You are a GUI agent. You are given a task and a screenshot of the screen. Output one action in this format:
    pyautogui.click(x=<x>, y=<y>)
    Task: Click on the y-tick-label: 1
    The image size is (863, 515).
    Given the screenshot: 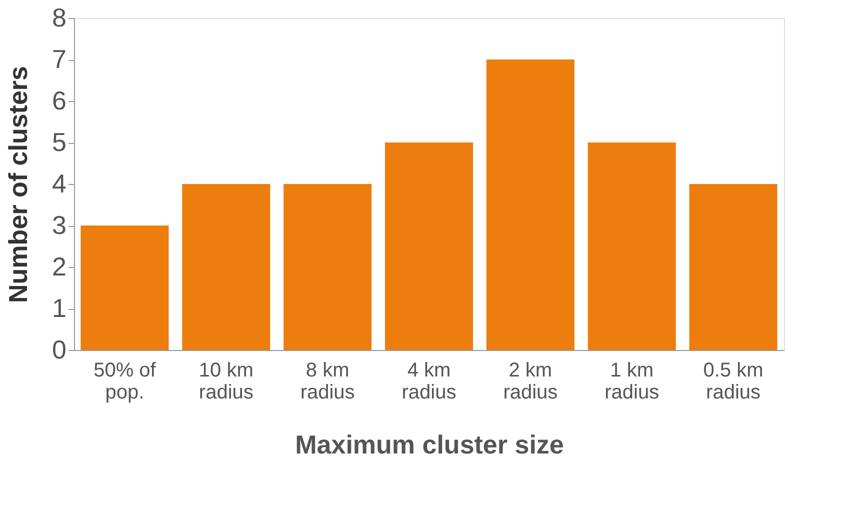 What is the action you would take?
    pyautogui.click(x=59, y=308)
    